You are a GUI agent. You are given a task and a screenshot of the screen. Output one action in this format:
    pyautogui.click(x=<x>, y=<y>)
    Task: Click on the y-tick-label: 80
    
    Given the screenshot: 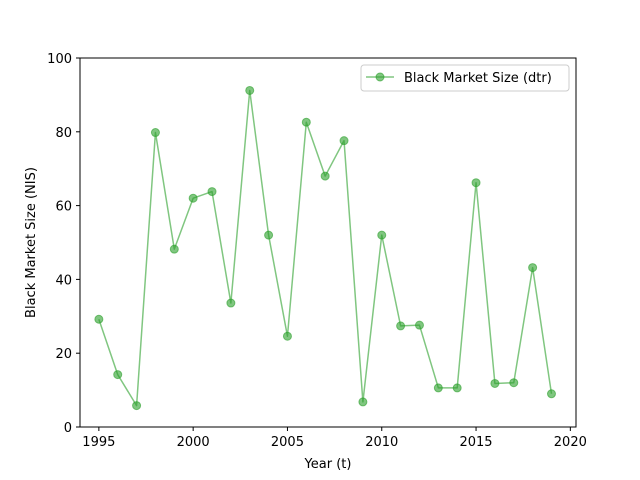 What is the action you would take?
    pyautogui.click(x=63, y=133)
    